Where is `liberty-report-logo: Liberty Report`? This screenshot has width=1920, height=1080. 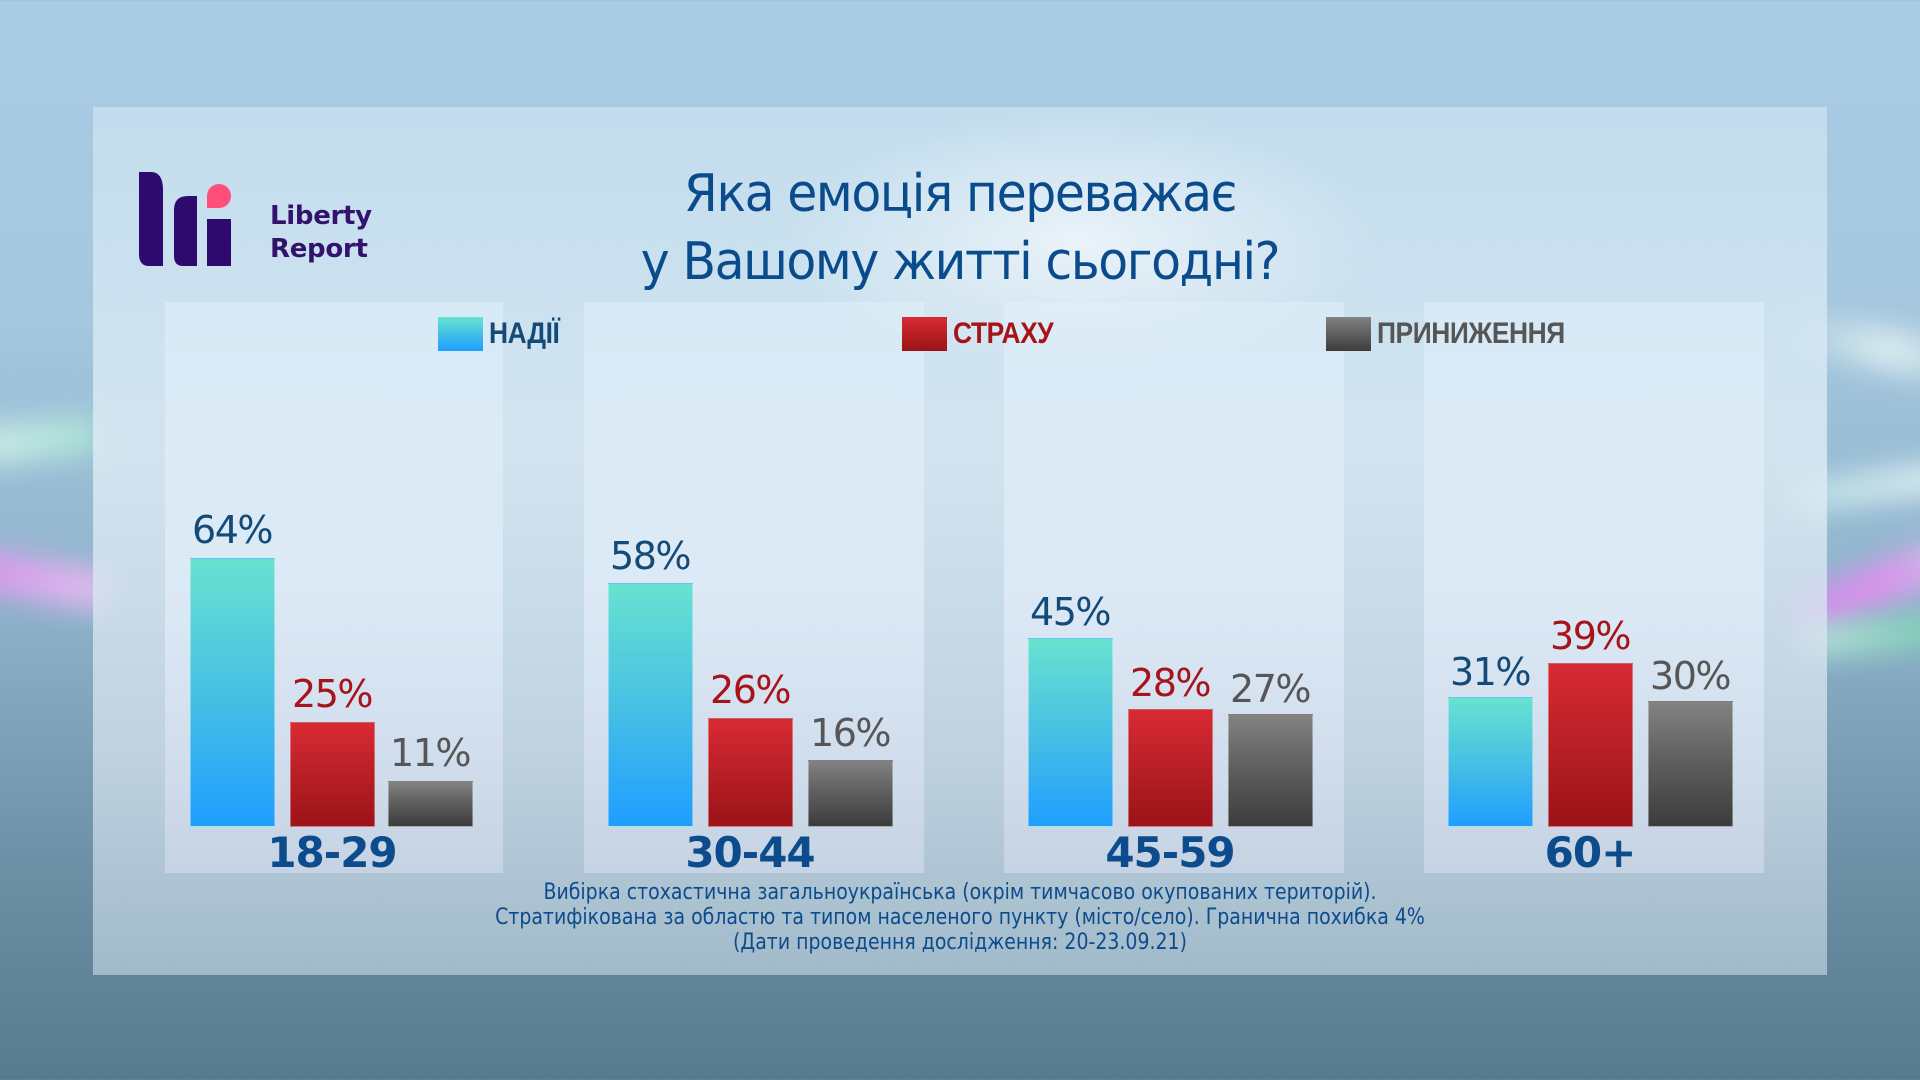 liberty-report-logo: Liberty Report is located at coordinates (264, 220).